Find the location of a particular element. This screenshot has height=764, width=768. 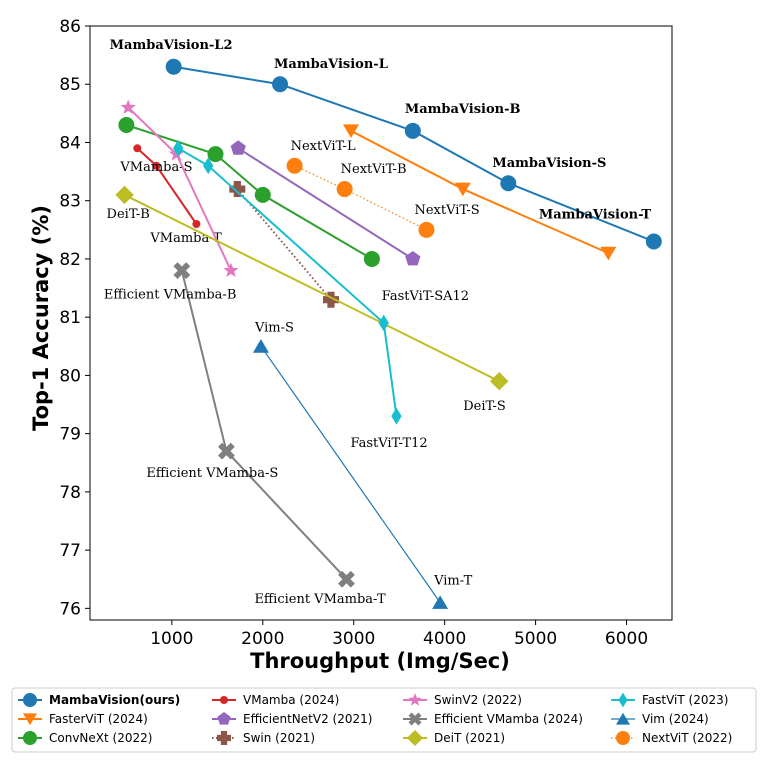

legend-item: DeiT (2021) is located at coordinates (454, 738).